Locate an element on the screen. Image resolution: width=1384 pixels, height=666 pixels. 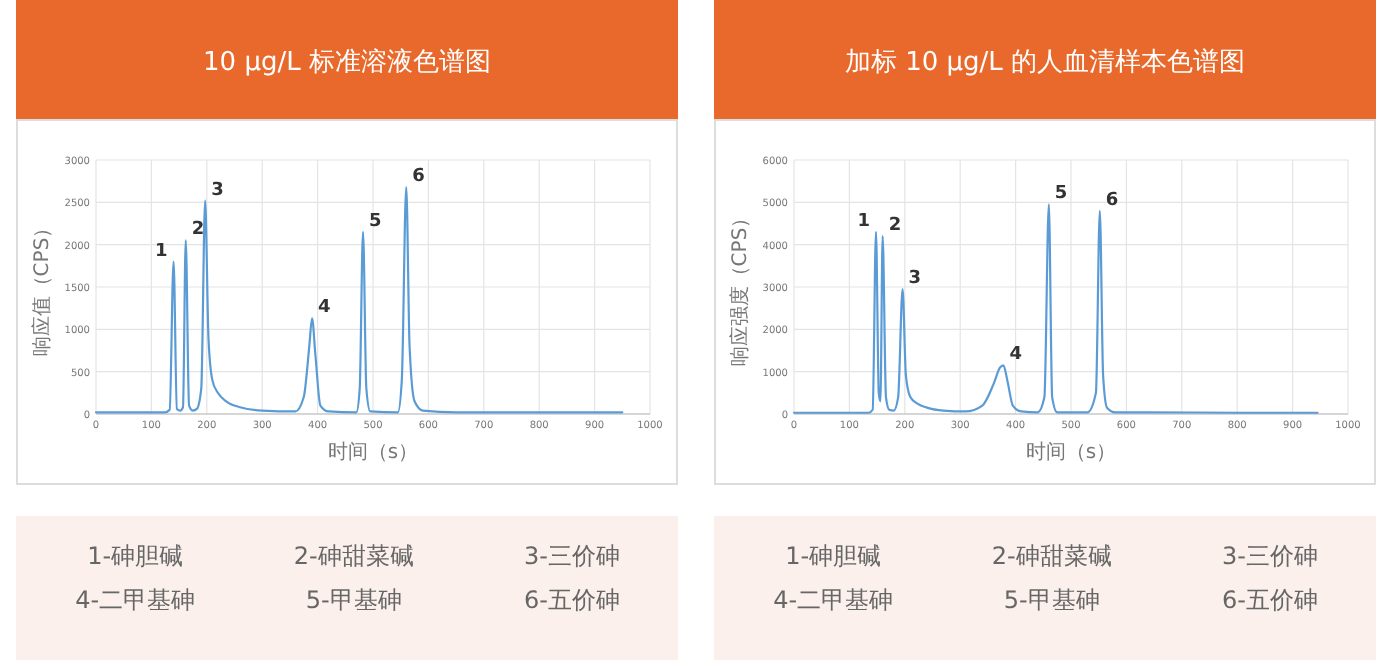
chart-title: 加标 10 μg/L 的人血清样本色谱图 is located at coordinates (1045, 63).